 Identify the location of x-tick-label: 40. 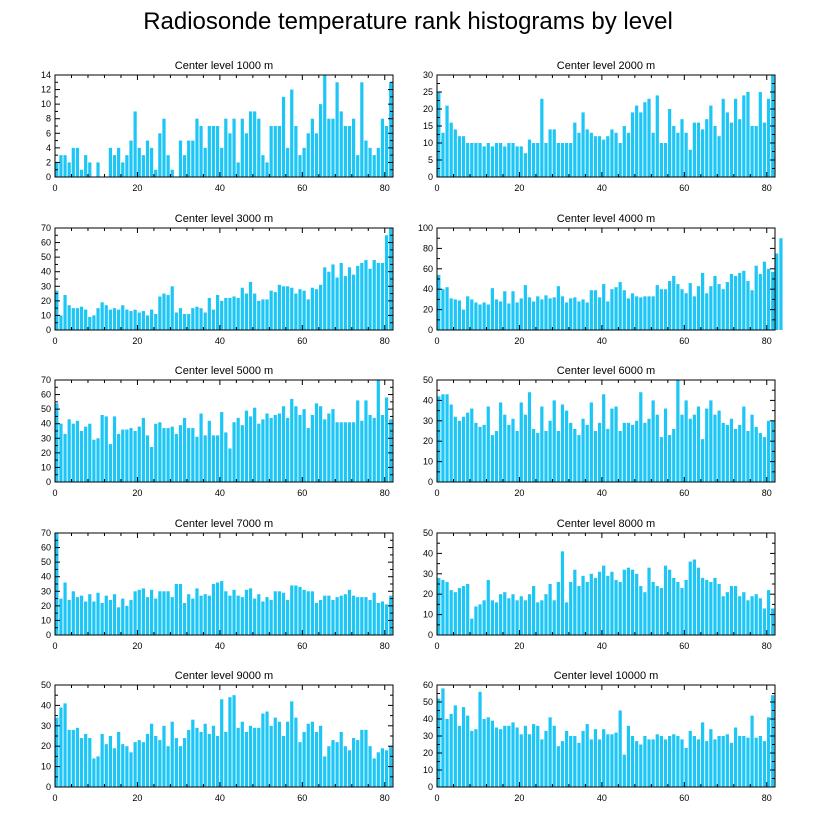
(220, 646).